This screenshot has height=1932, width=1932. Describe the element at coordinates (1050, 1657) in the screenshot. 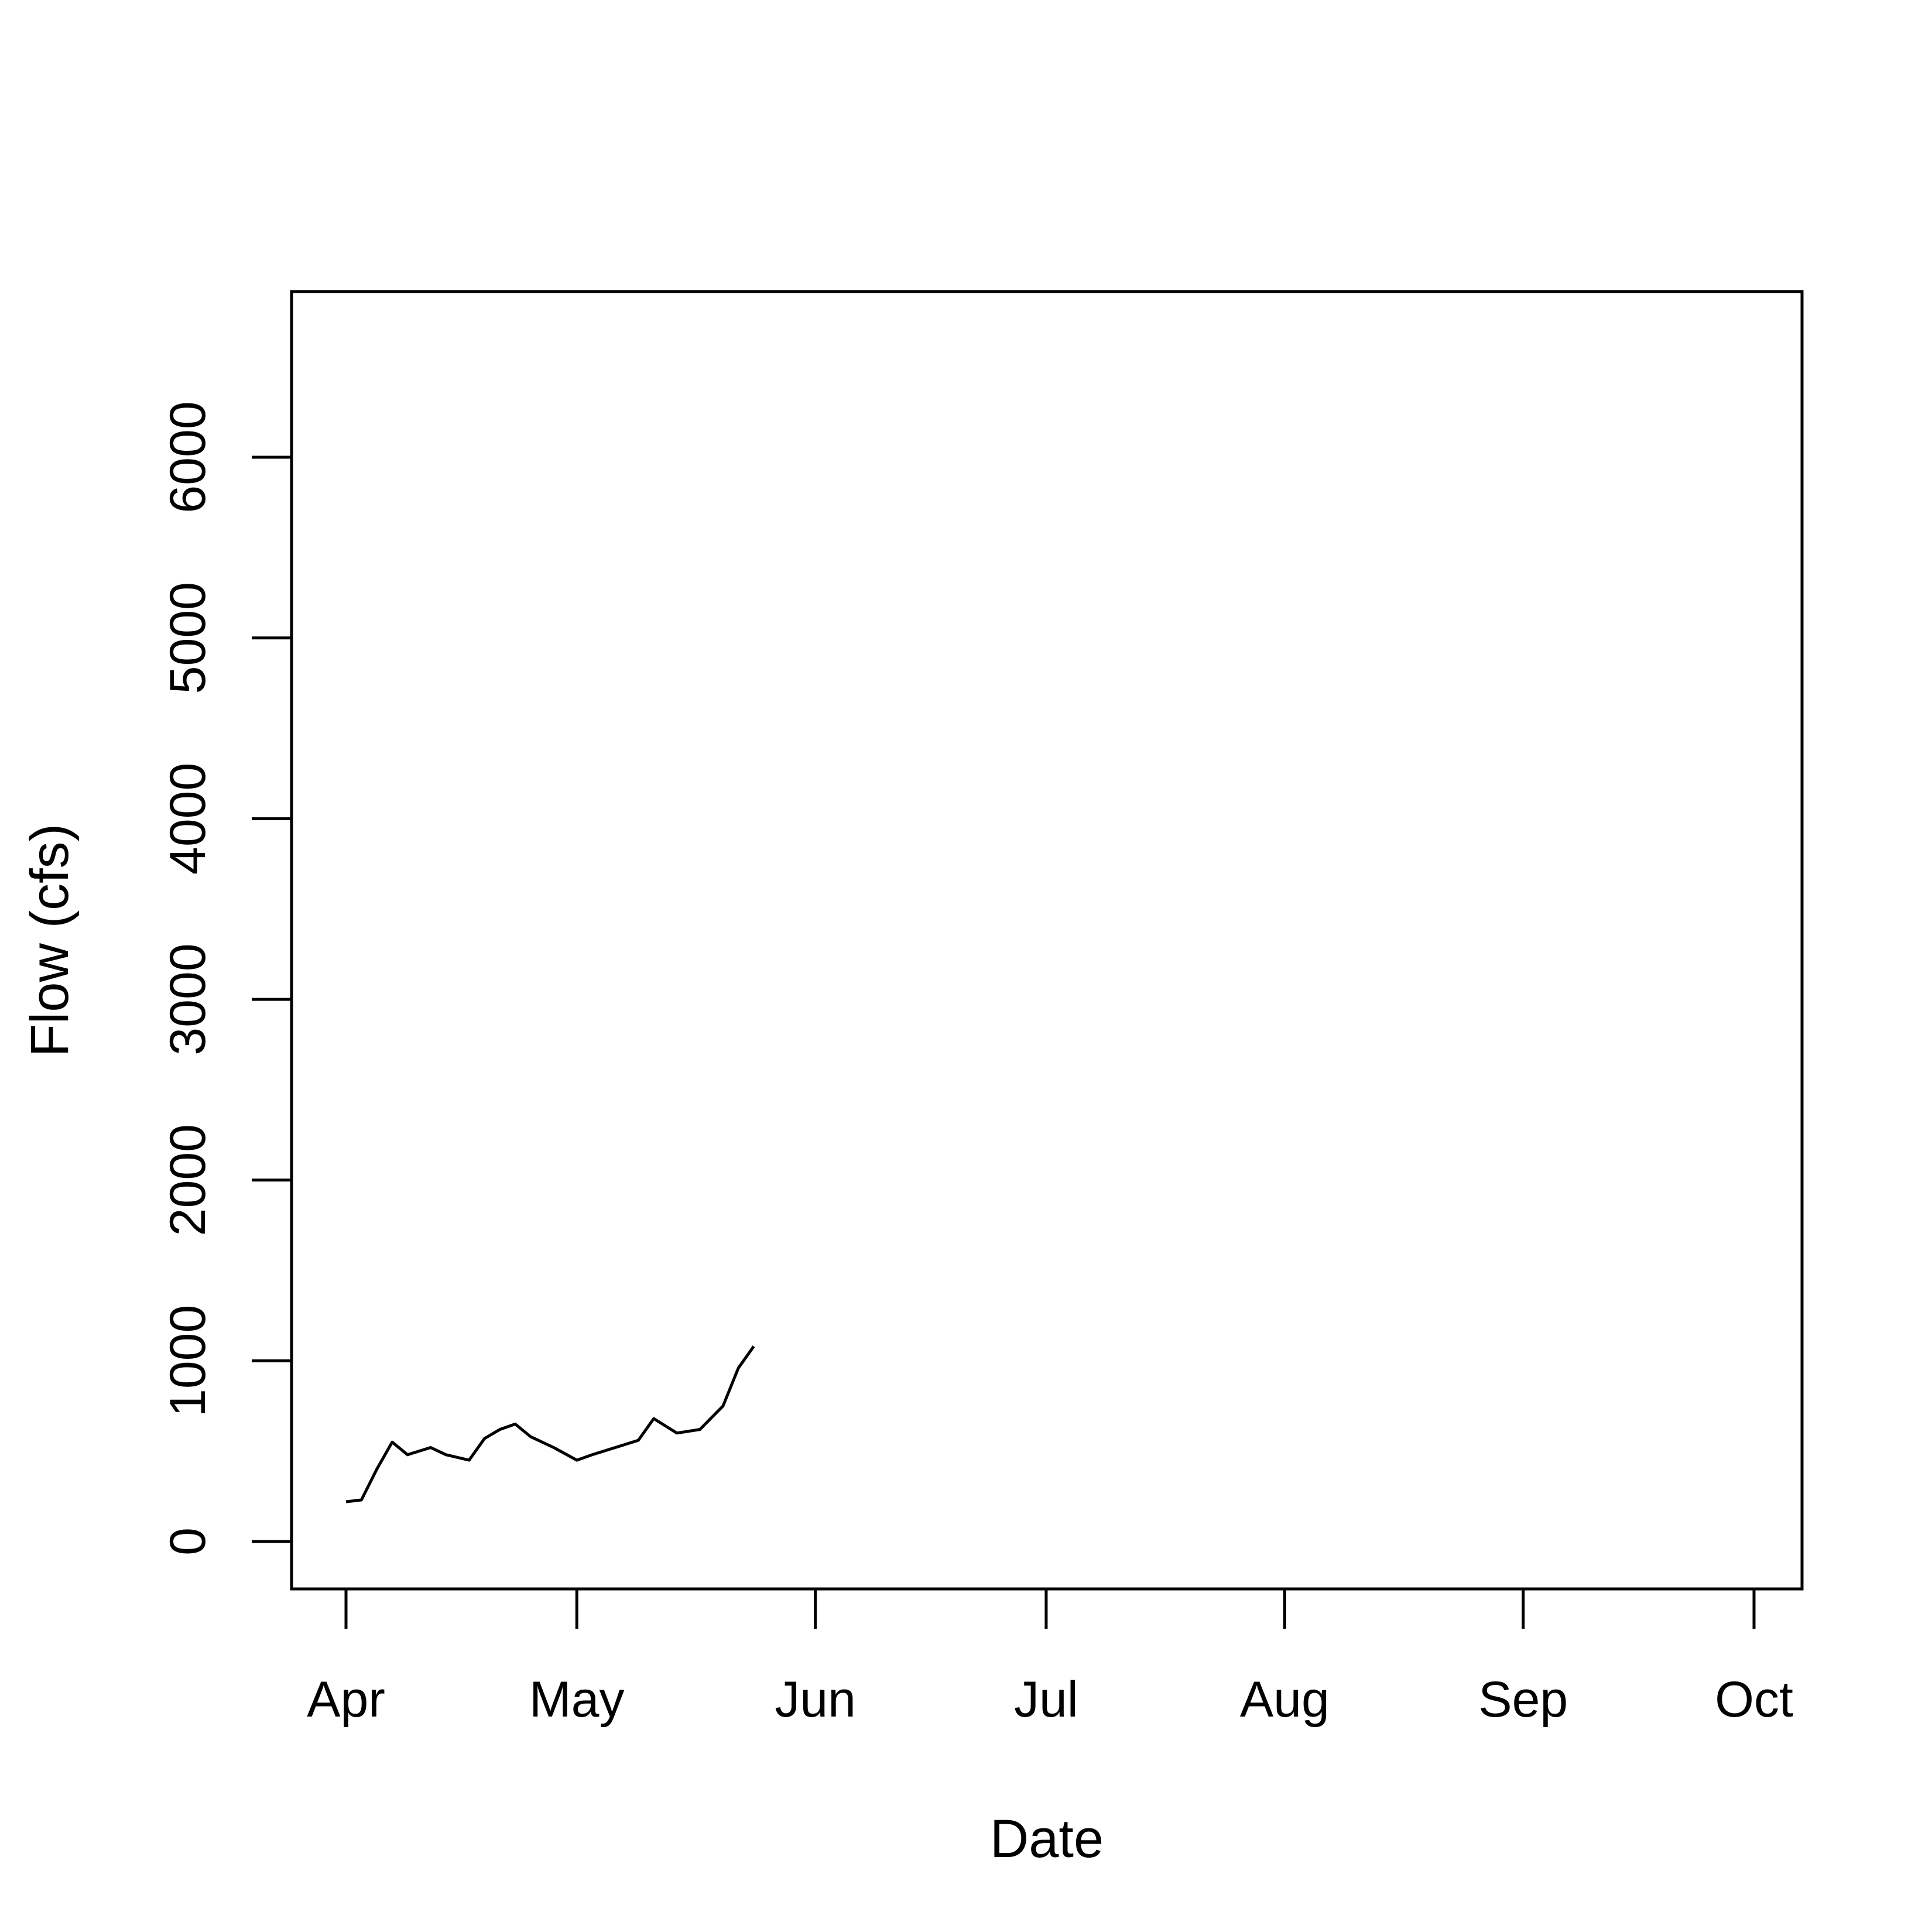

I see `x-axis: Apr May Jun Jul Aug Sep Oct` at that location.